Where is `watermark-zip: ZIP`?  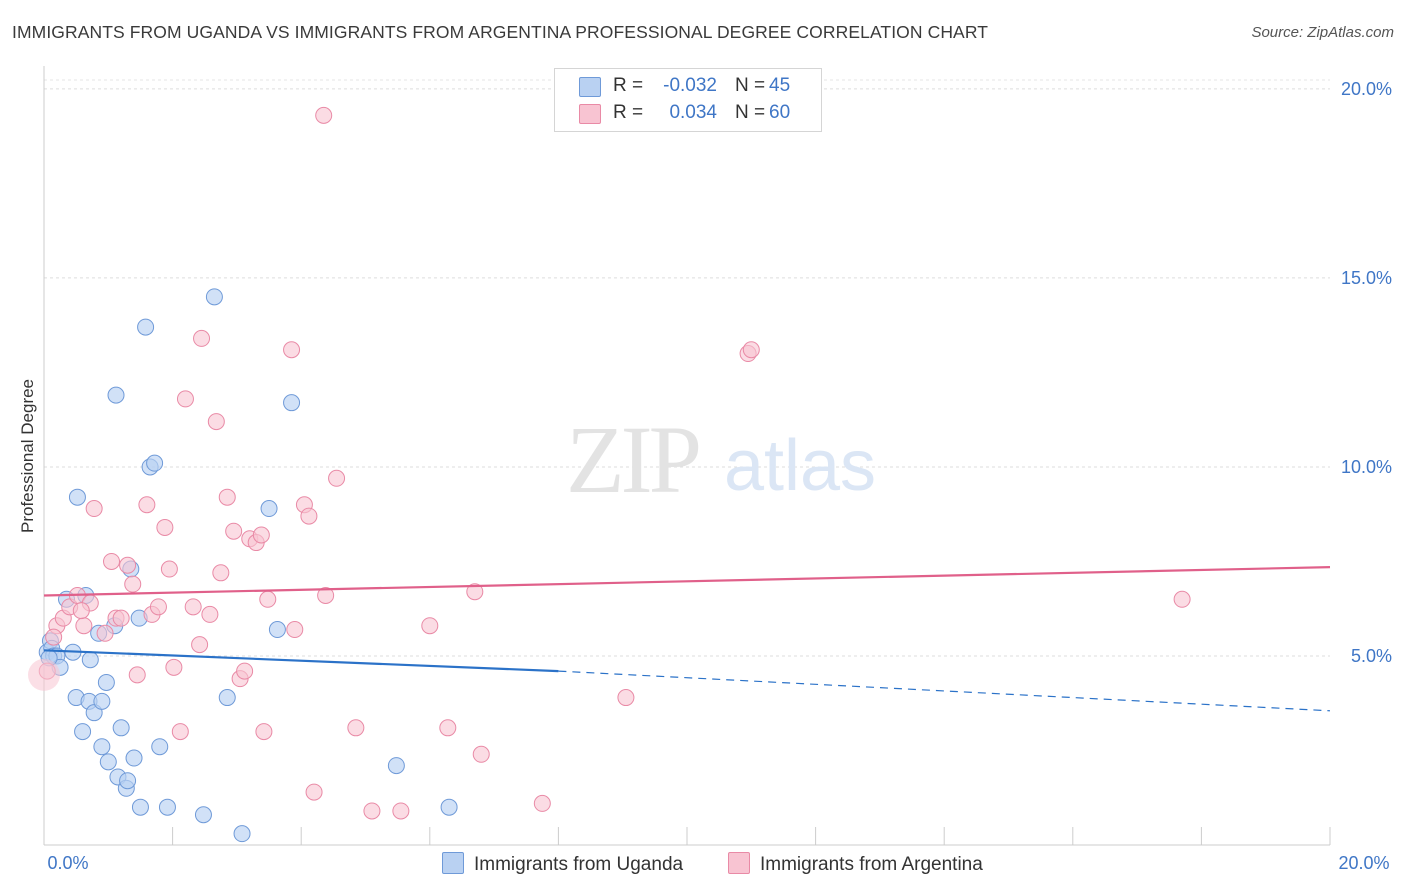 watermark-zip: ZIP is located at coordinates (632, 459).